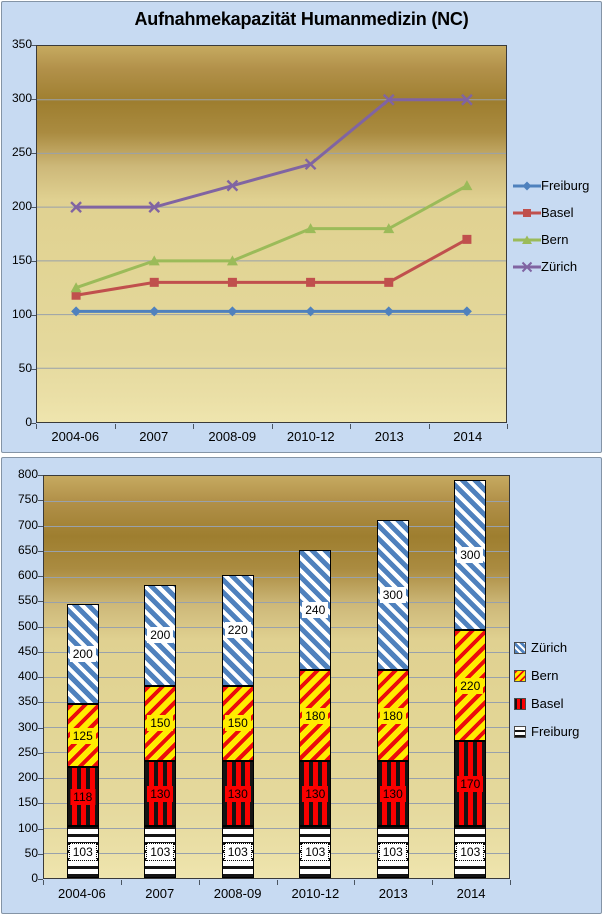 The image size is (604, 915). What do you see at coordinates (82, 653) in the screenshot?
I see `bar-value-label-zurich-2004-06: 200` at bounding box center [82, 653].